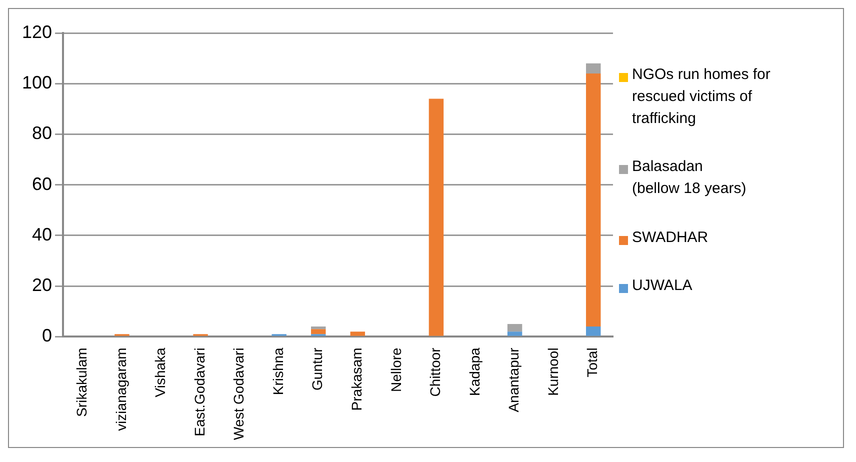 The image size is (856, 462). Describe the element at coordinates (42, 234) in the screenshot. I see `y-tick-label: 40` at that location.